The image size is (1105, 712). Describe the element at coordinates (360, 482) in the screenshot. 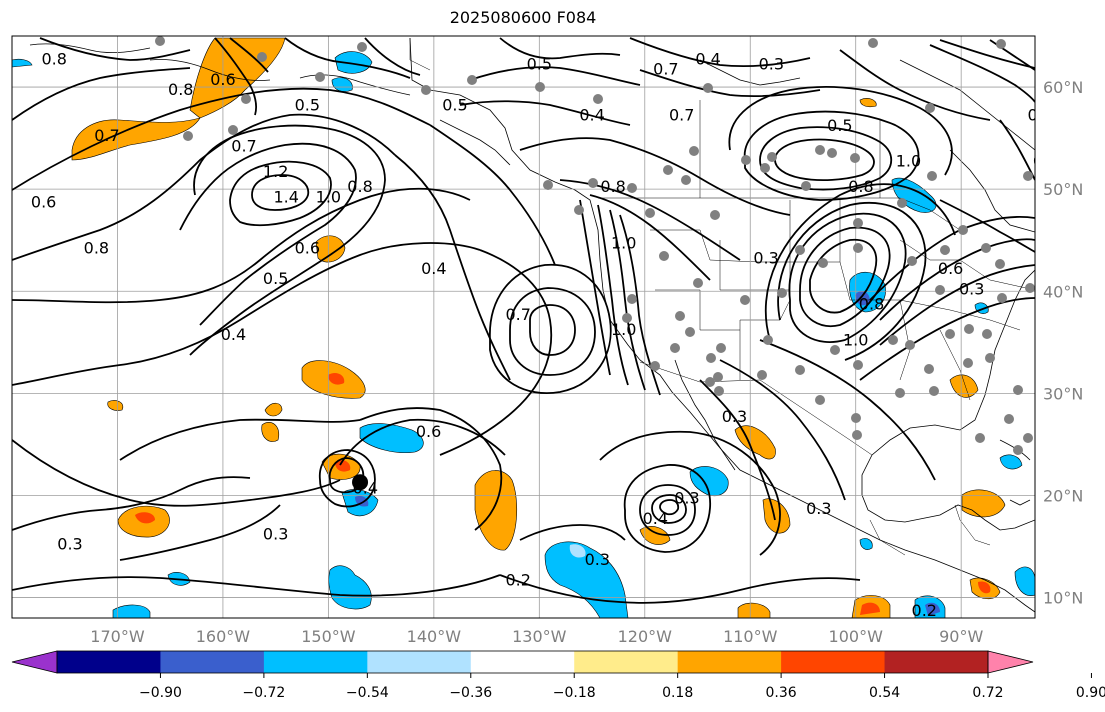

I see `storm-center-marker` at that location.